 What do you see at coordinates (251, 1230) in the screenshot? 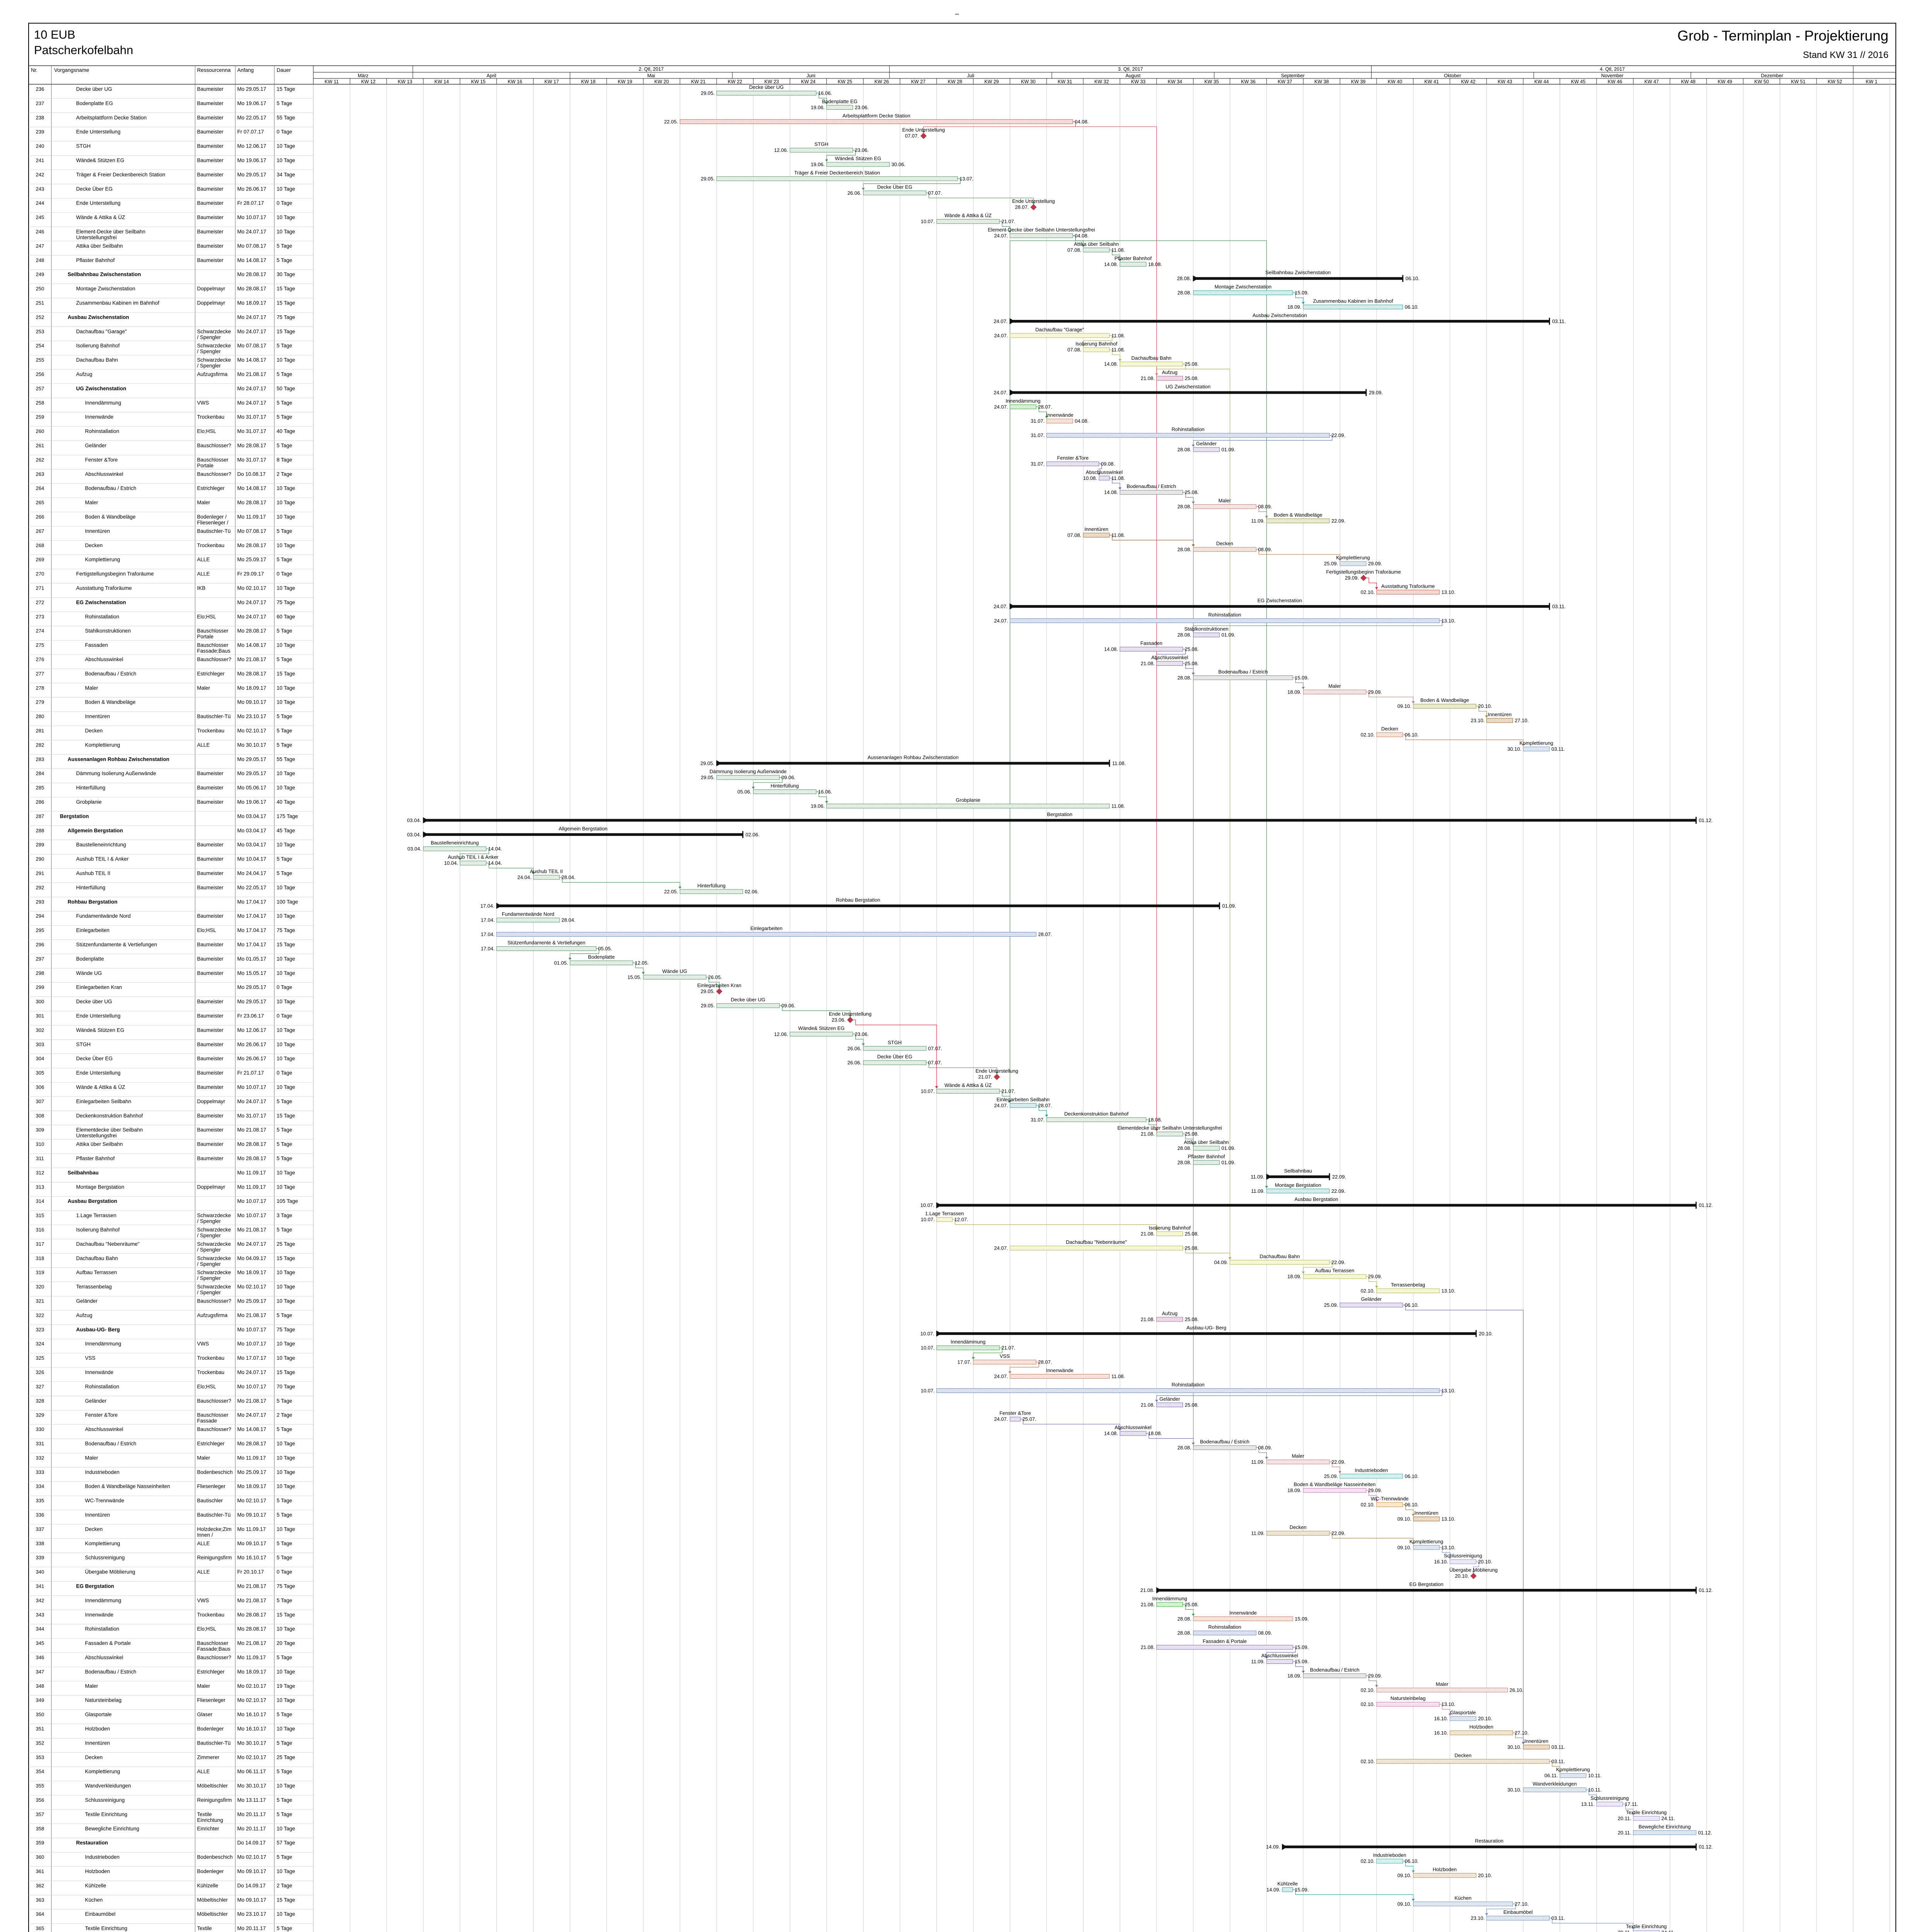
I see `task-start: Mo 21.08.17` at bounding box center [251, 1230].